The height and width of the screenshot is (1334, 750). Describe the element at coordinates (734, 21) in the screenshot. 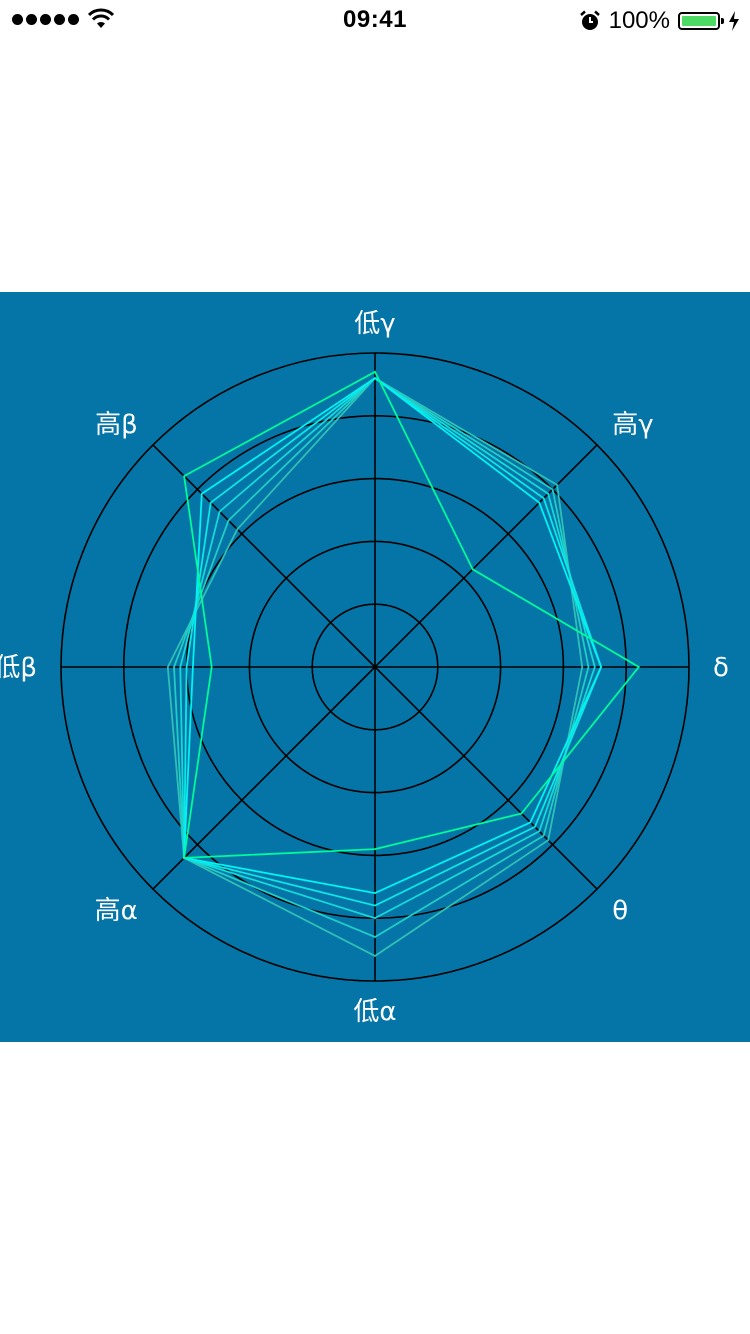

I see `charging-bolt-icon` at that location.